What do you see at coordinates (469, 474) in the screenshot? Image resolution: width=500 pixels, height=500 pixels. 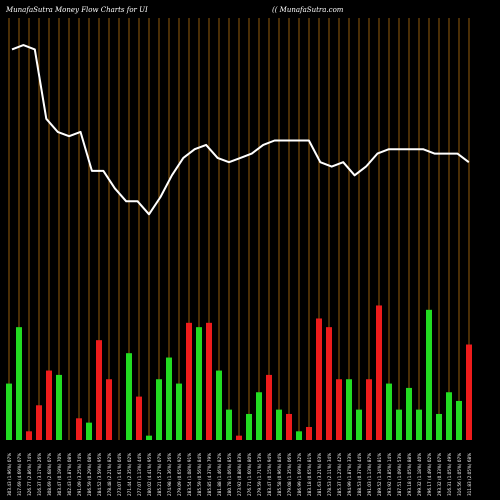 I see `x-tick-label: 311.83 (2.05%) 68%` at bounding box center [469, 474].